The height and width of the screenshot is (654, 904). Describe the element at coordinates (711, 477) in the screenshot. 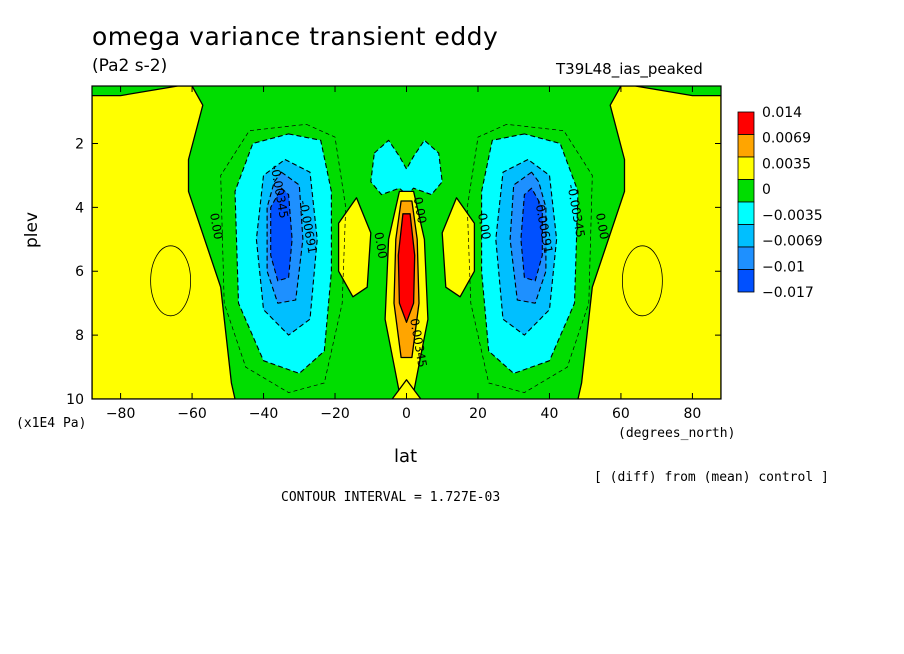

I see `diff-note: [ (diff) from (mean) control ]` at that location.